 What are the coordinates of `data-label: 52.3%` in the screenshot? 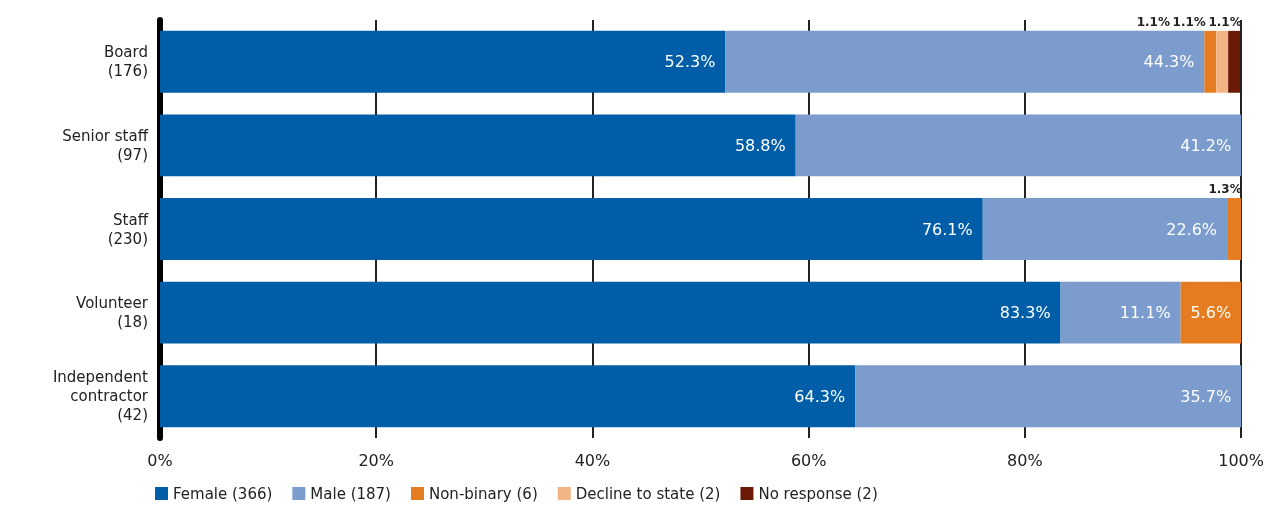 It's located at (690, 62).